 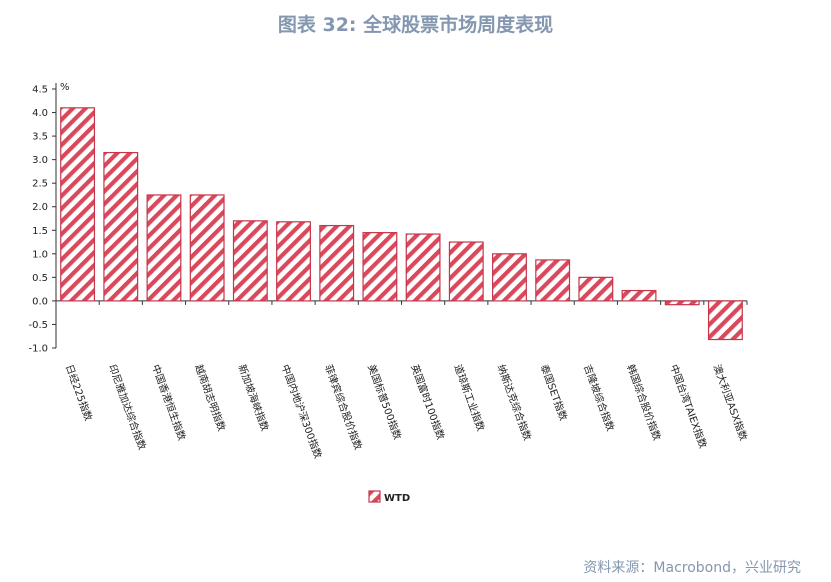 What do you see at coordinates (343, 407) in the screenshot?
I see `category-label: 菲律宾综合股价指数` at bounding box center [343, 407].